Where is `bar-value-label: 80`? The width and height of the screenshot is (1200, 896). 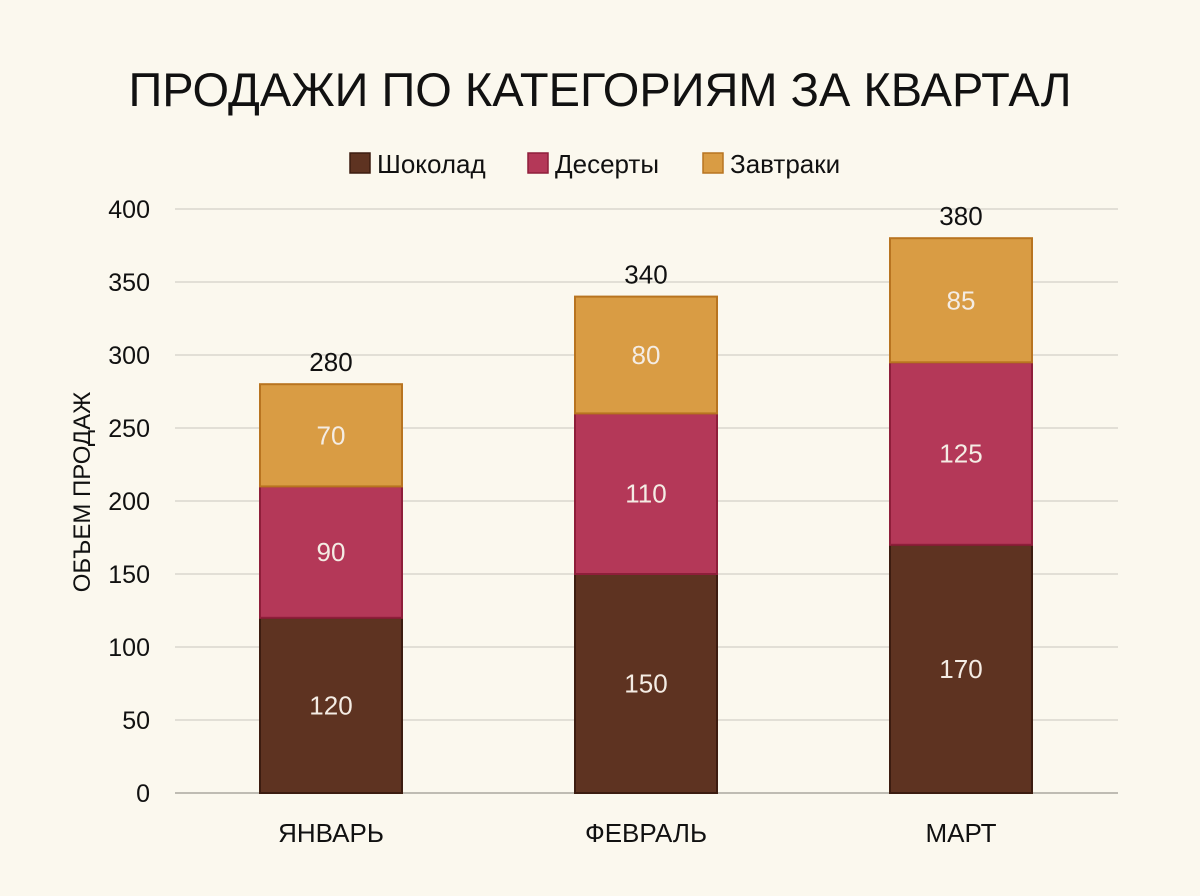
bar-value-label: 80 is located at coordinates (646, 355).